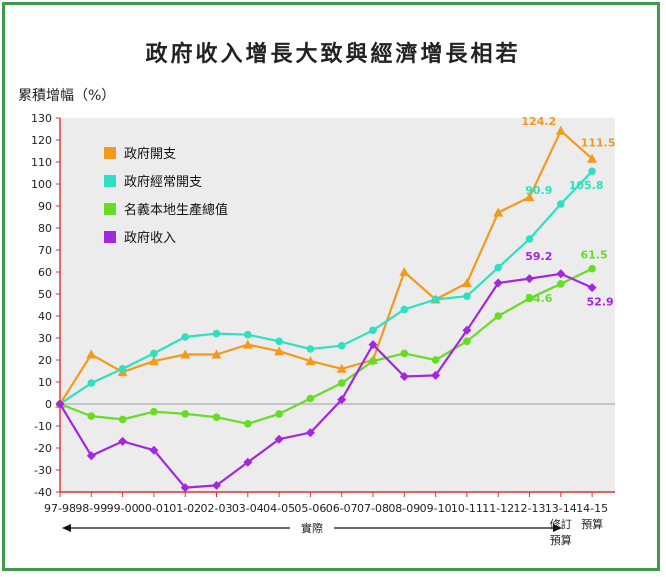 This screenshot has width=666, height=577. I want to click on x-tick-label: 00-01, so click(154, 508).